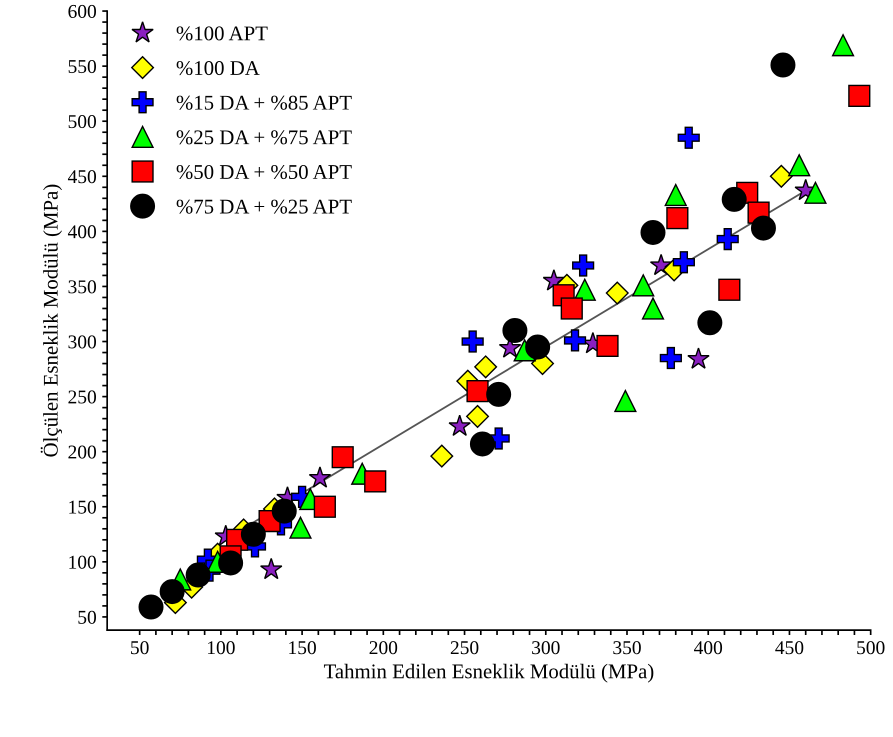  Describe the element at coordinates (82, 231) in the screenshot. I see `y-tick-label: 400` at that location.